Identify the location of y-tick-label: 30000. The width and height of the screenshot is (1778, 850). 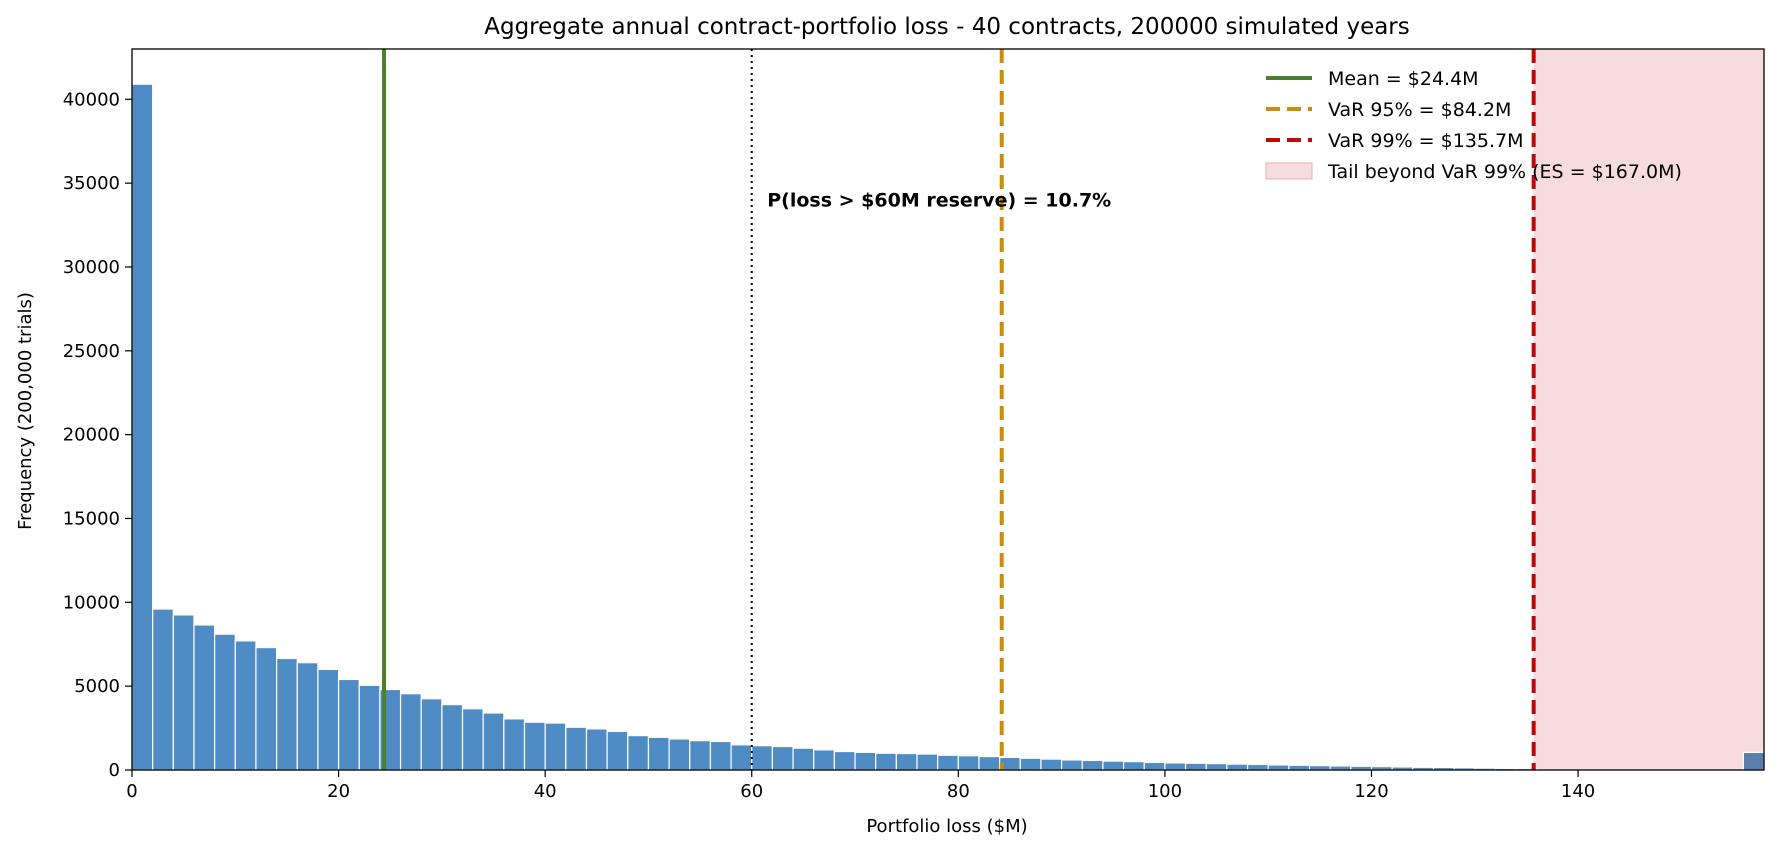
(91, 267).